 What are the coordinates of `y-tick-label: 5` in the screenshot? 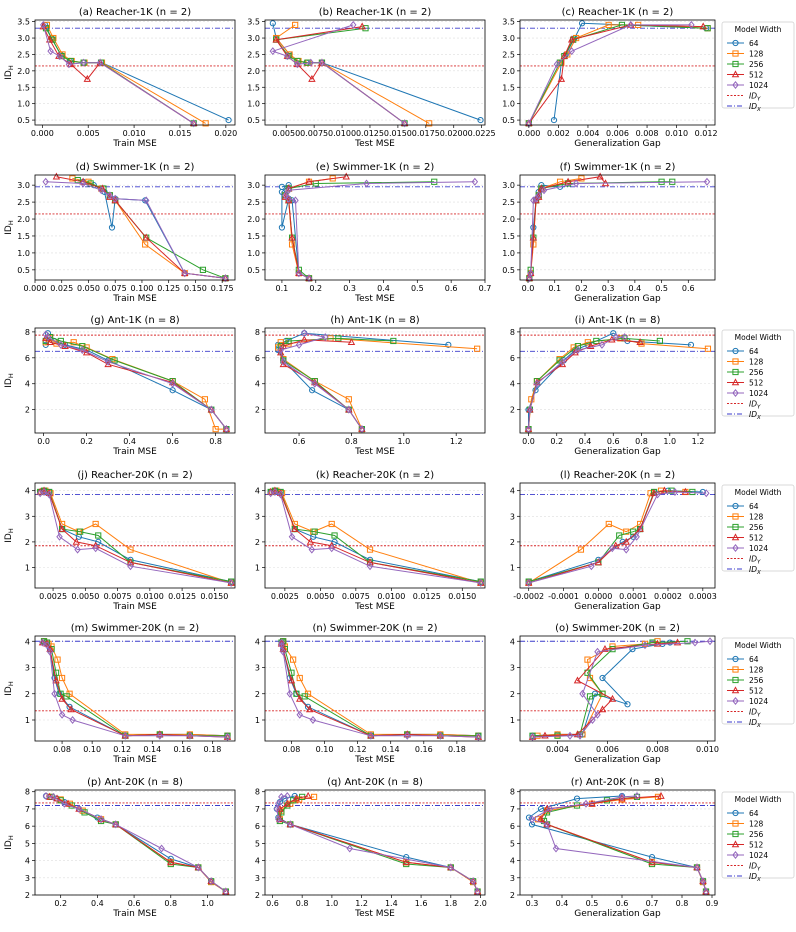 It's located at (512, 843).